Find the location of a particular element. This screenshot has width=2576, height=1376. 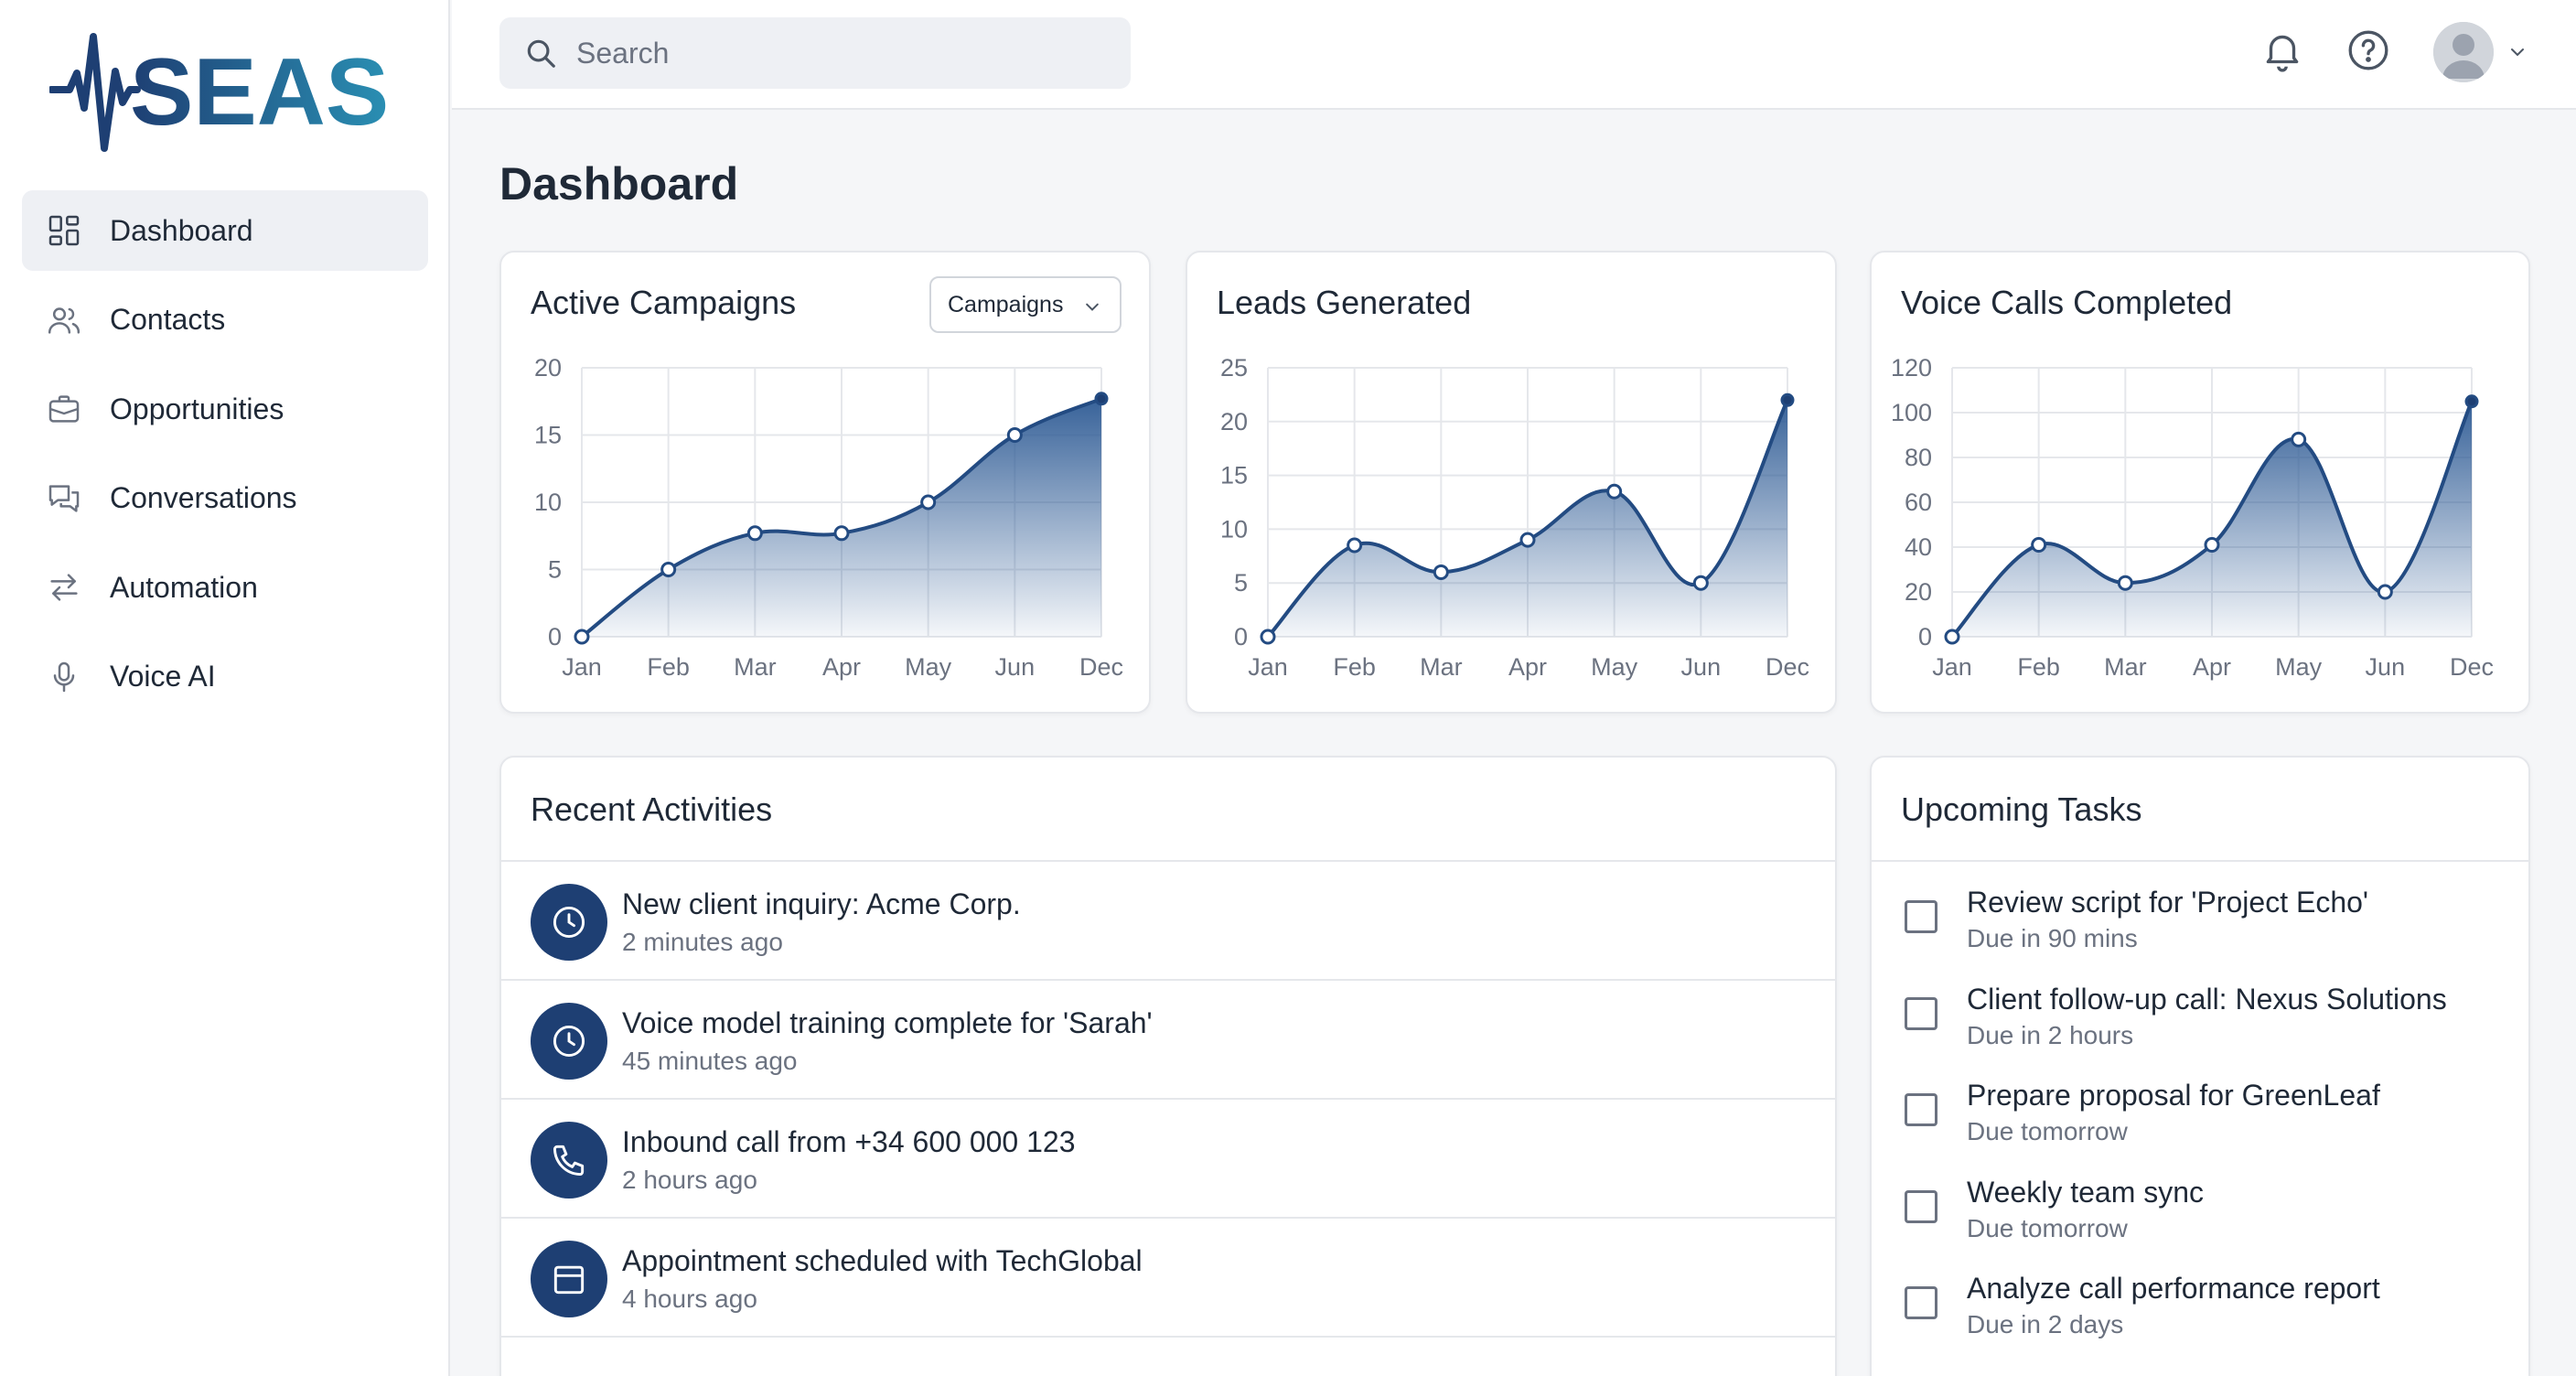

recent-activities-title: Recent Activities is located at coordinates (652, 809).